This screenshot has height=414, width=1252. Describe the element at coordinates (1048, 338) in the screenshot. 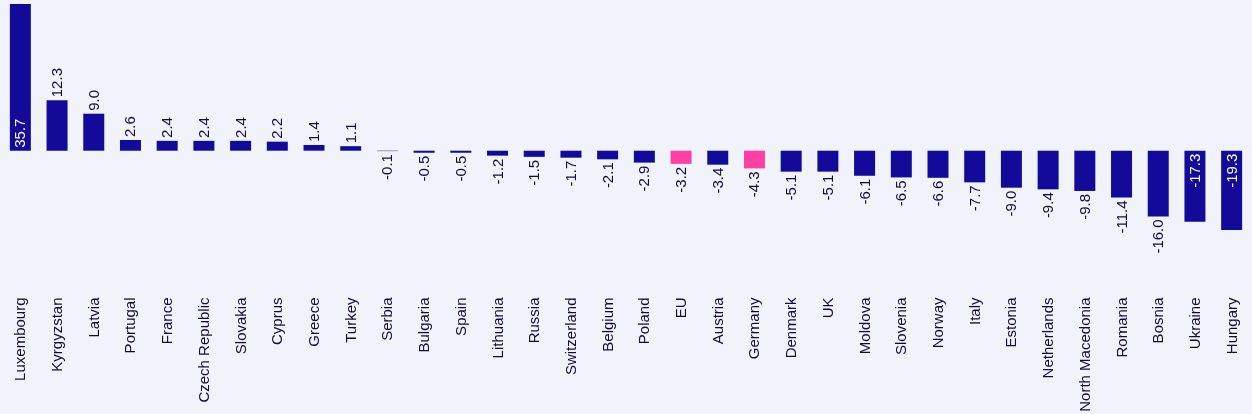

I see `x-tick-label: Netherlands` at that location.